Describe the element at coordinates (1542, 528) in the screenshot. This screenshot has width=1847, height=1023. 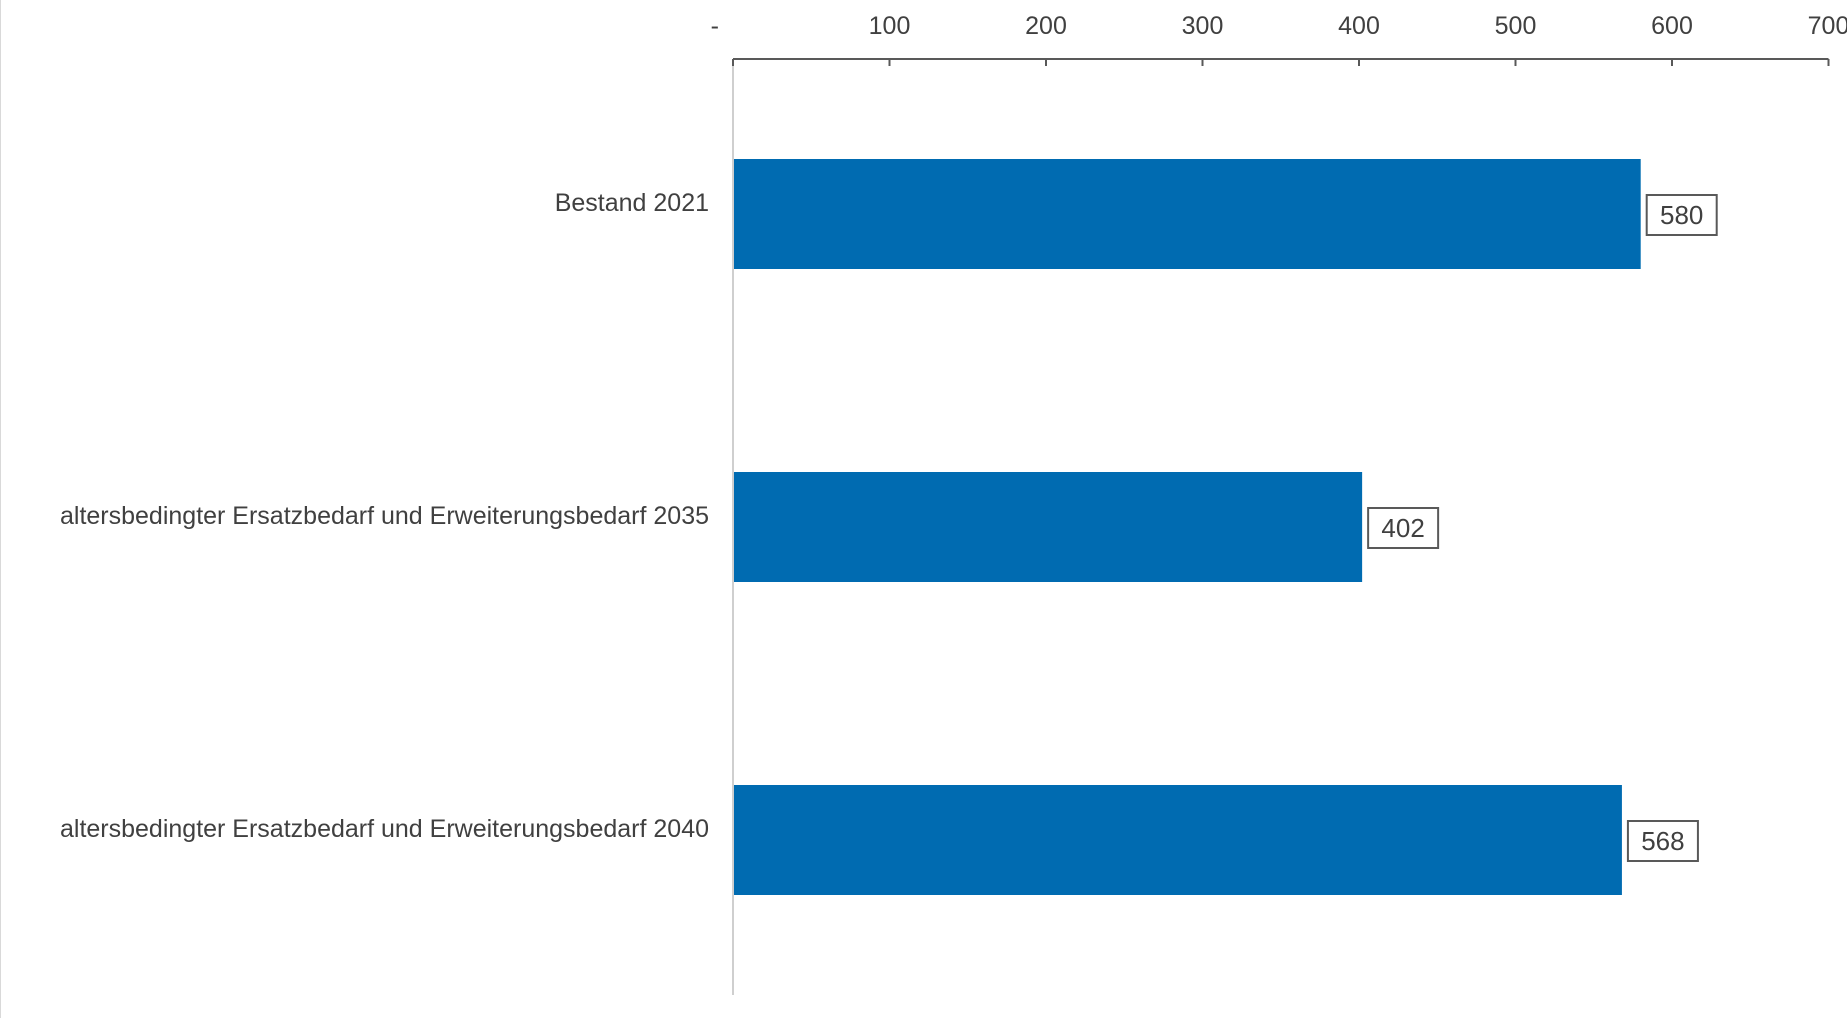
I see `data-labels: 580 402 568` at that location.